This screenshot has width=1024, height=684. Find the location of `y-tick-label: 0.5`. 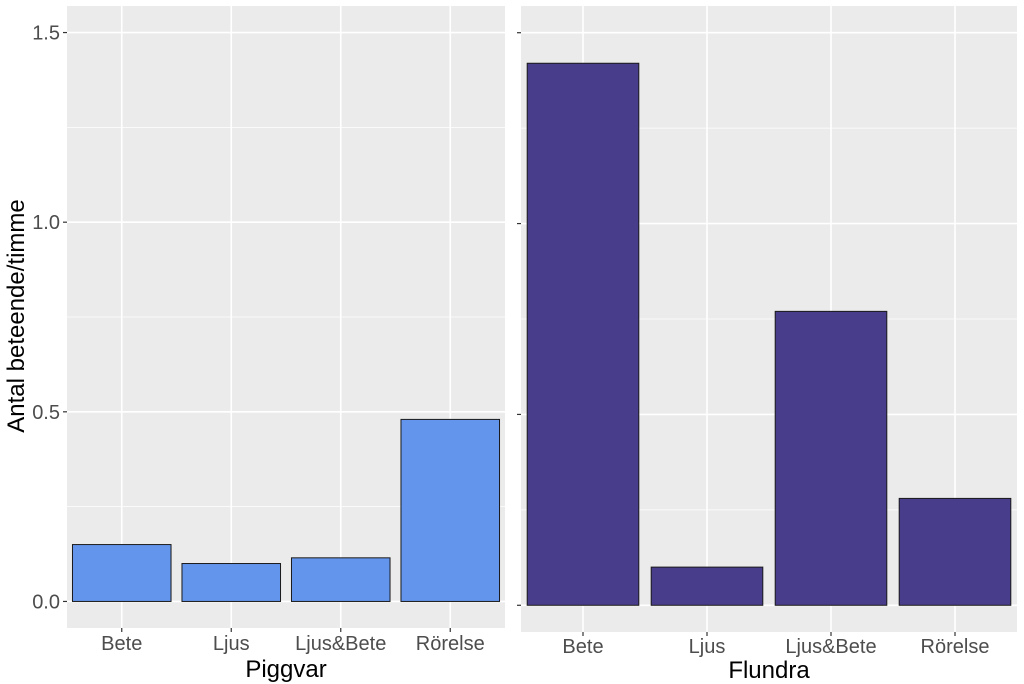

y-tick-label: 0.5 is located at coordinates (46, 413).